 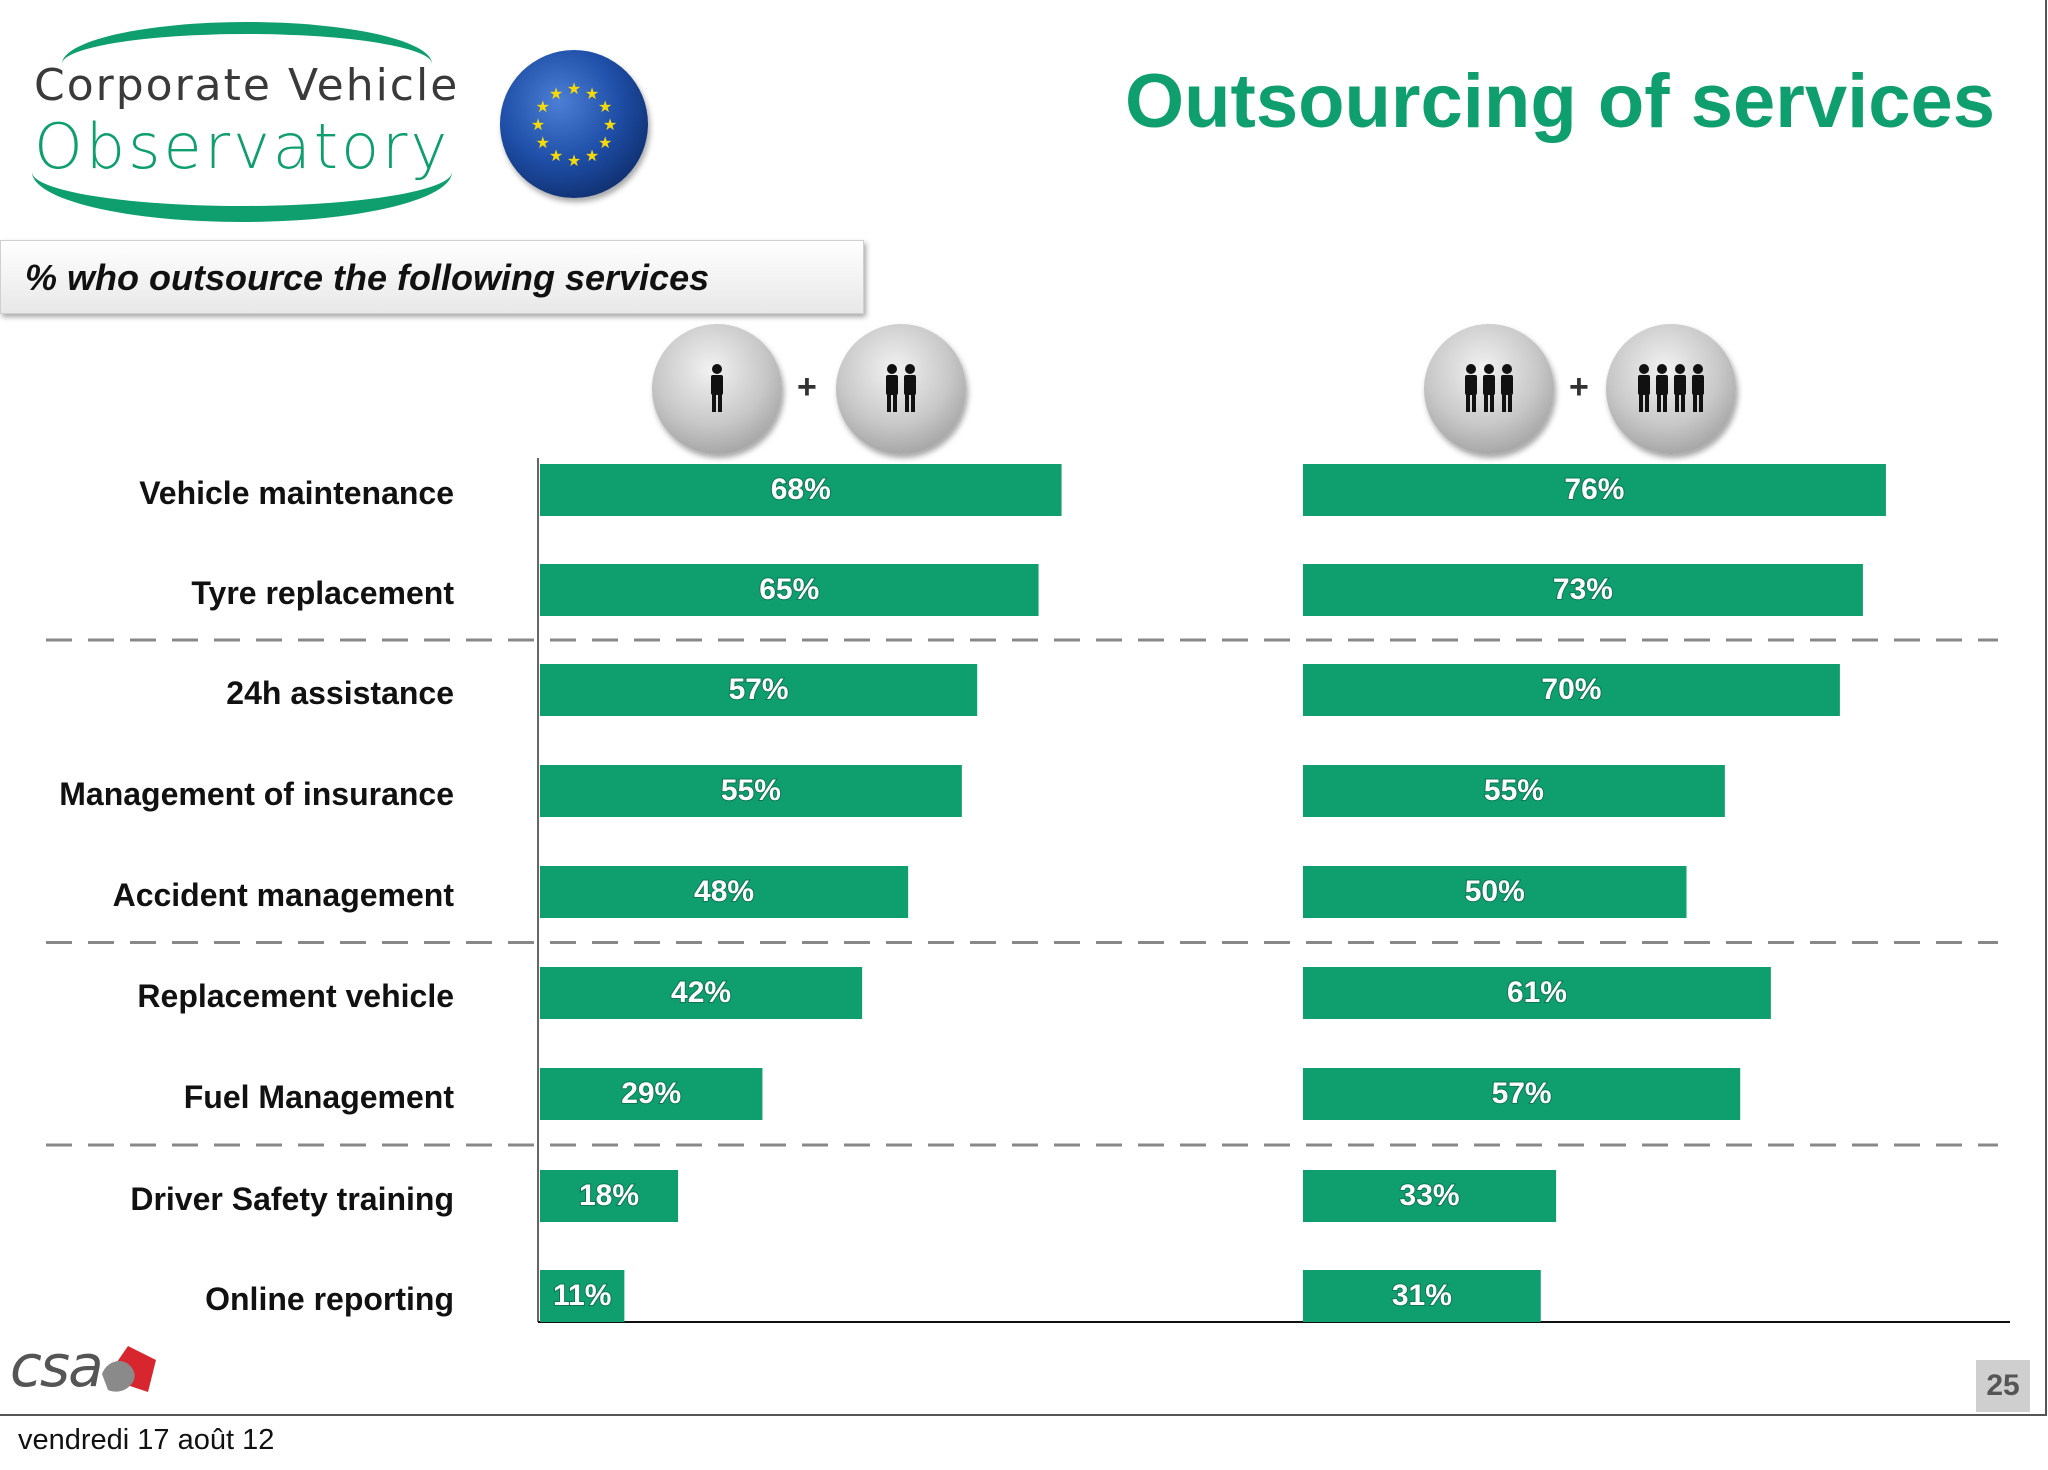 I want to click on one-person-icon, so click(x=717, y=389).